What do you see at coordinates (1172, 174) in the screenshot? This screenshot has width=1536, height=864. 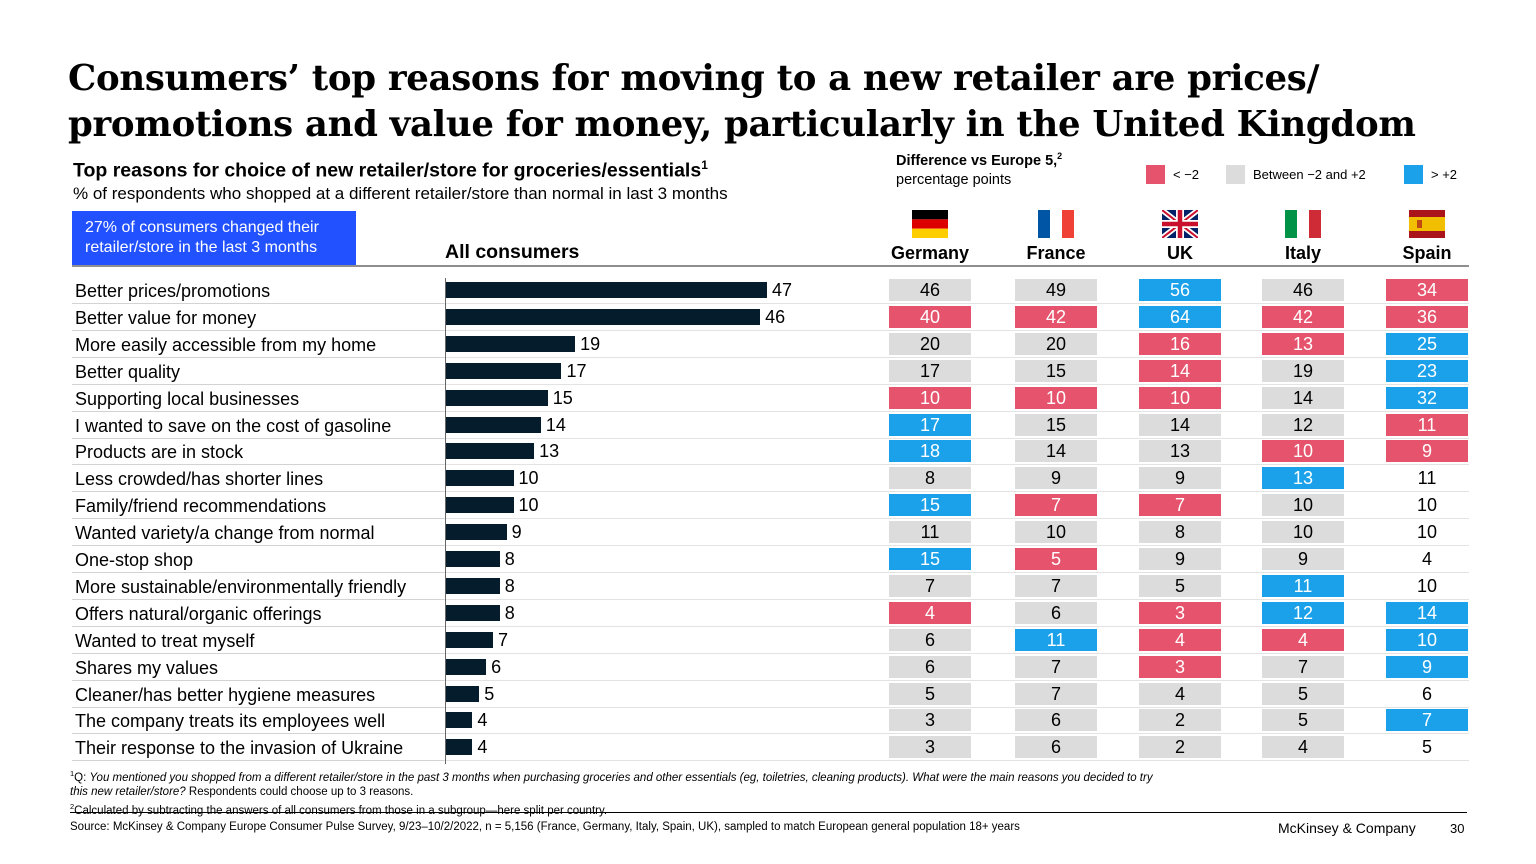 I see `legend-item-below: < −2` at bounding box center [1172, 174].